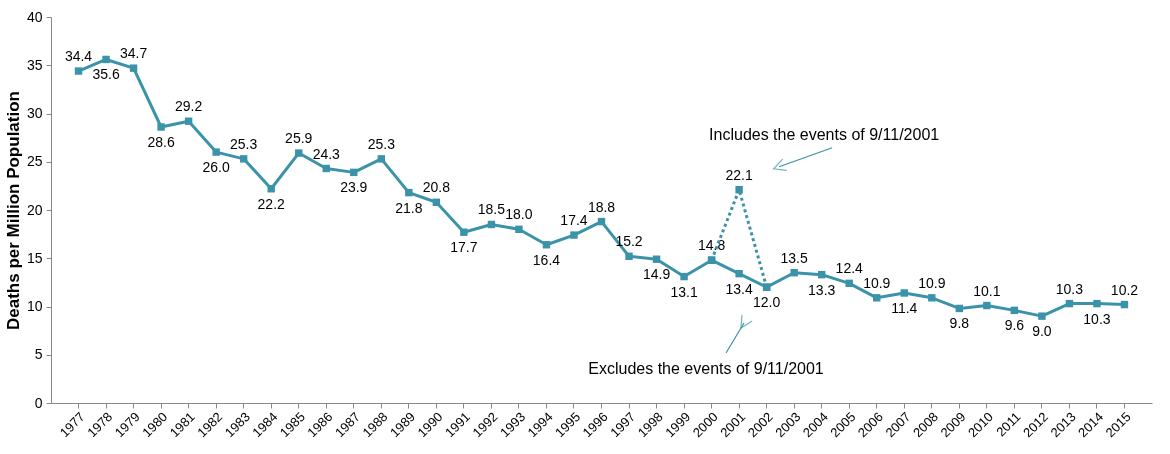  I want to click on data-label: 13.4, so click(739, 288).